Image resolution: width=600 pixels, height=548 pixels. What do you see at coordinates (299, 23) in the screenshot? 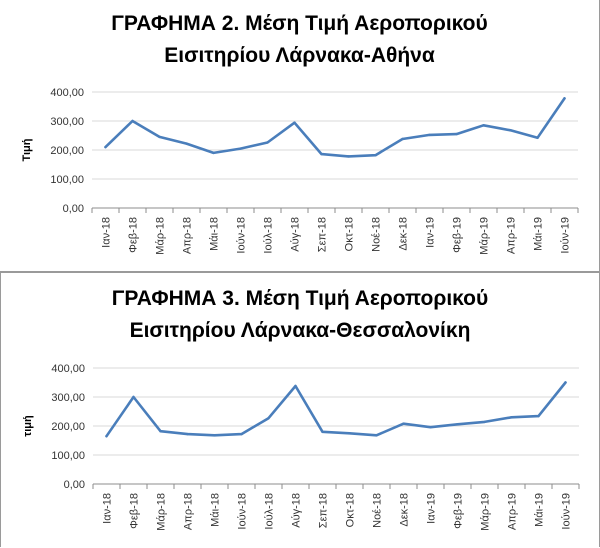
I see `chart-title-line-1: ΓΡΑΦΗΜΑ 2. Μέση Τιμή Αεροπορικού` at bounding box center [299, 23].